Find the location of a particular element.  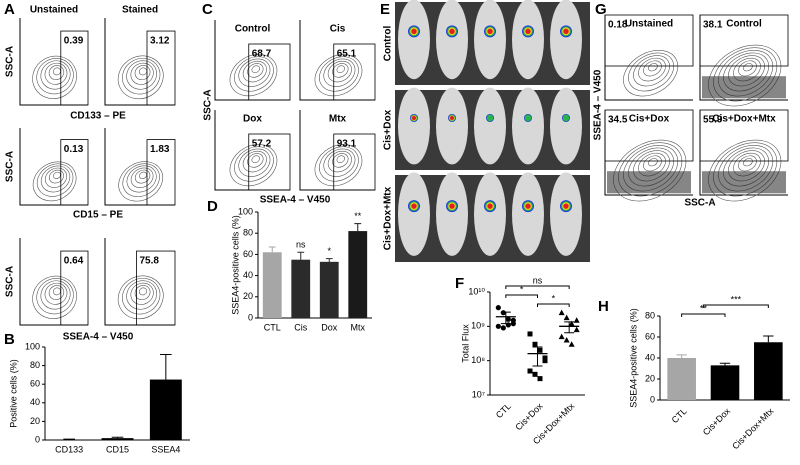

x-axis-label: CD15 – PE is located at coordinates (98, 215).